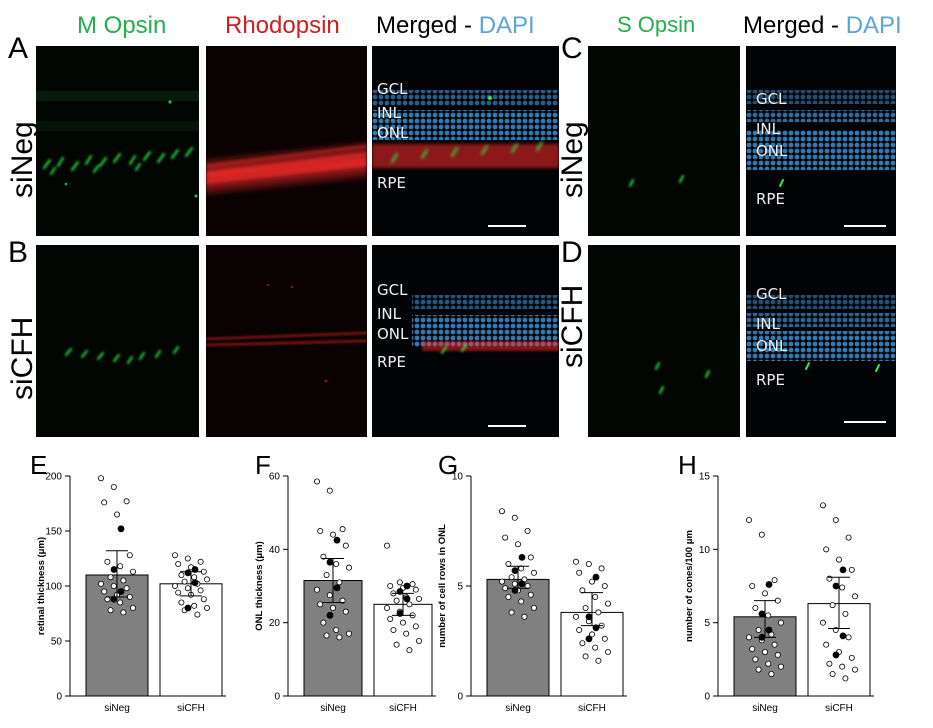 The image size is (933, 728). Describe the element at coordinates (22, 358) in the screenshot. I see `row-label-sicfh-left: siCFH` at that location.